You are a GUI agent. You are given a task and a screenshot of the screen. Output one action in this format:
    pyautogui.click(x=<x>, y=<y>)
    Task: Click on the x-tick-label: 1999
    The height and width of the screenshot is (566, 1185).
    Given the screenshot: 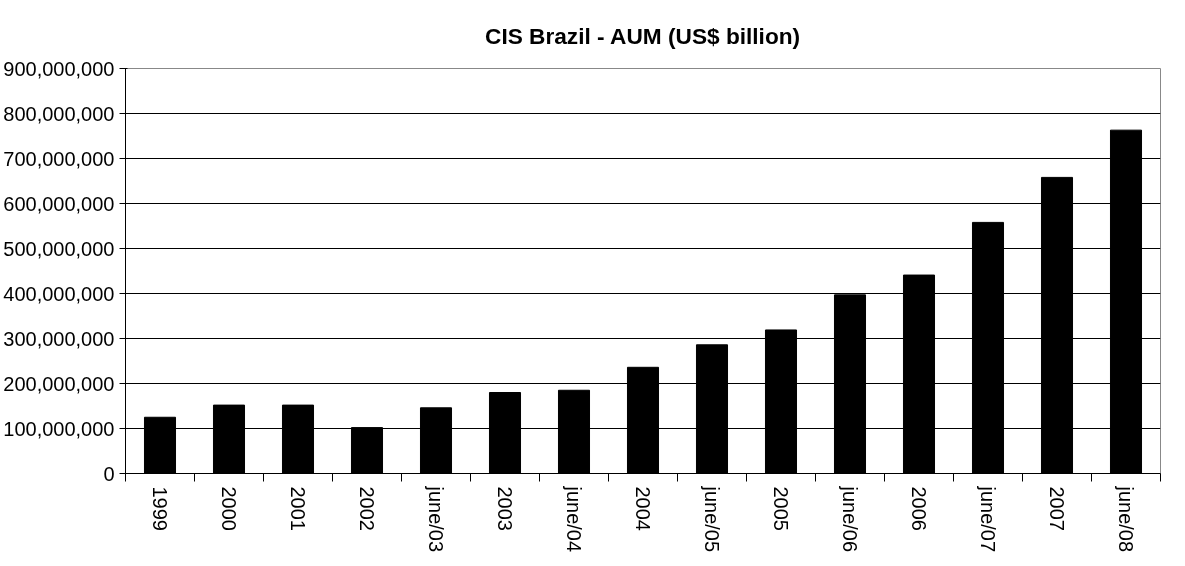 What is the action you would take?
    pyautogui.click(x=160, y=508)
    